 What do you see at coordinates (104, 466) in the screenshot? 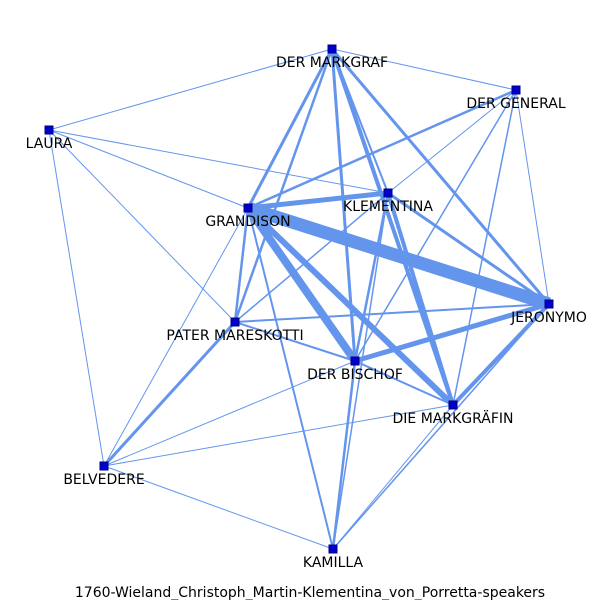
I see `node-belvedere` at bounding box center [104, 466].